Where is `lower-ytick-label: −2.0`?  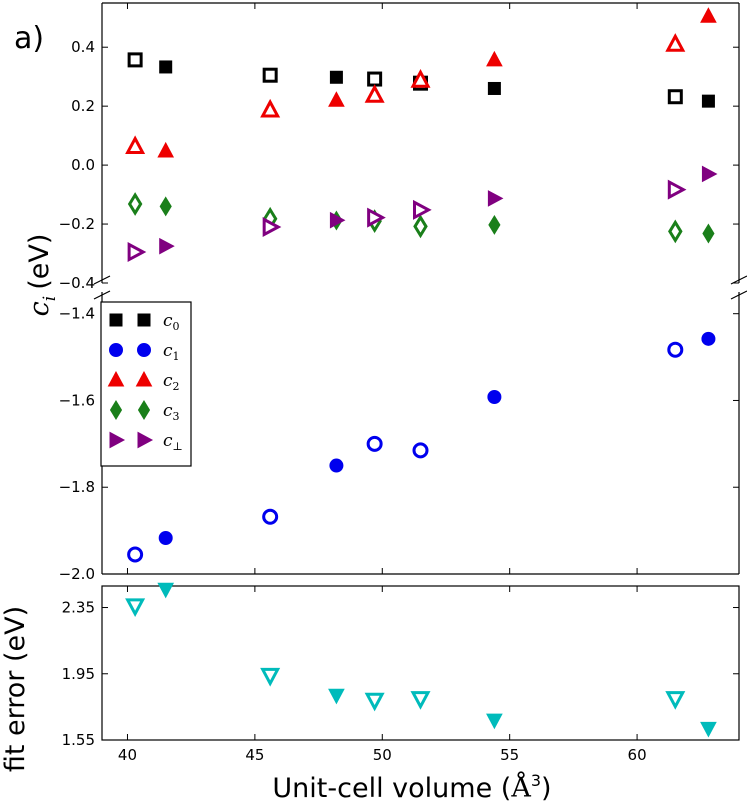 lower-ytick-label: −2.0 is located at coordinates (77, 574).